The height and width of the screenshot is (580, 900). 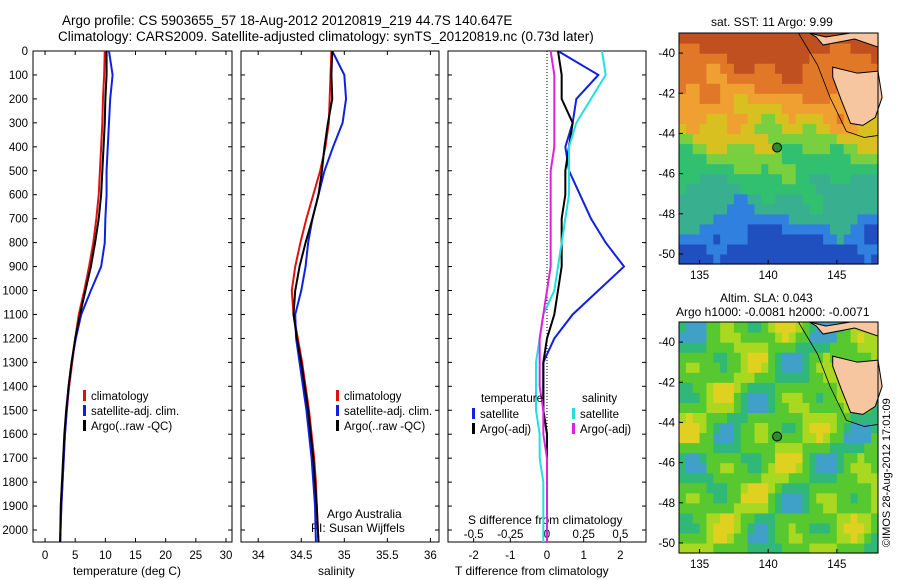 What do you see at coordinates (135, 412) in the screenshot?
I see `legend-label: satellite-adj. clim.` at bounding box center [135, 412].